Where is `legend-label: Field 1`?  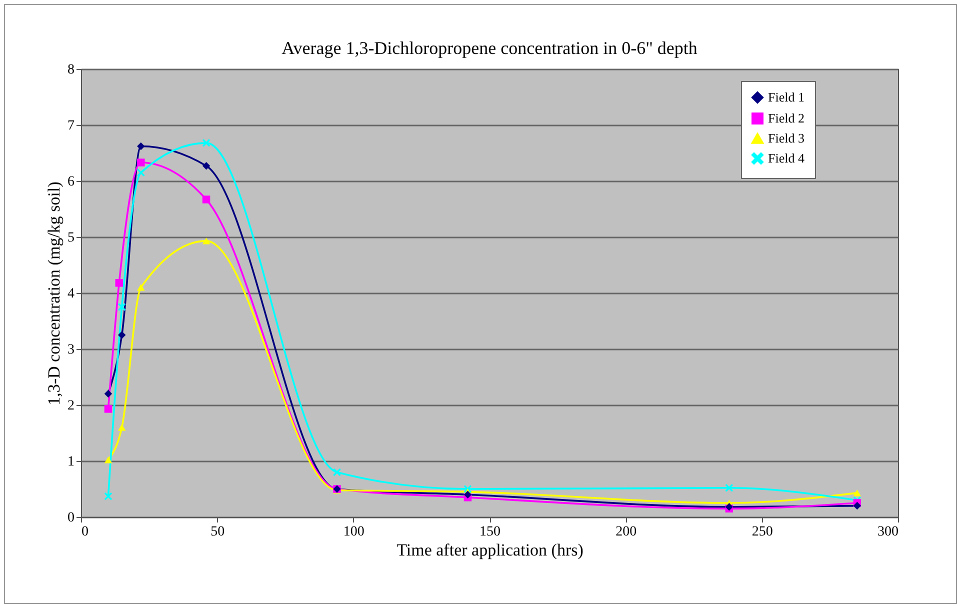 legend-label: Field 1 is located at coordinates (786, 97).